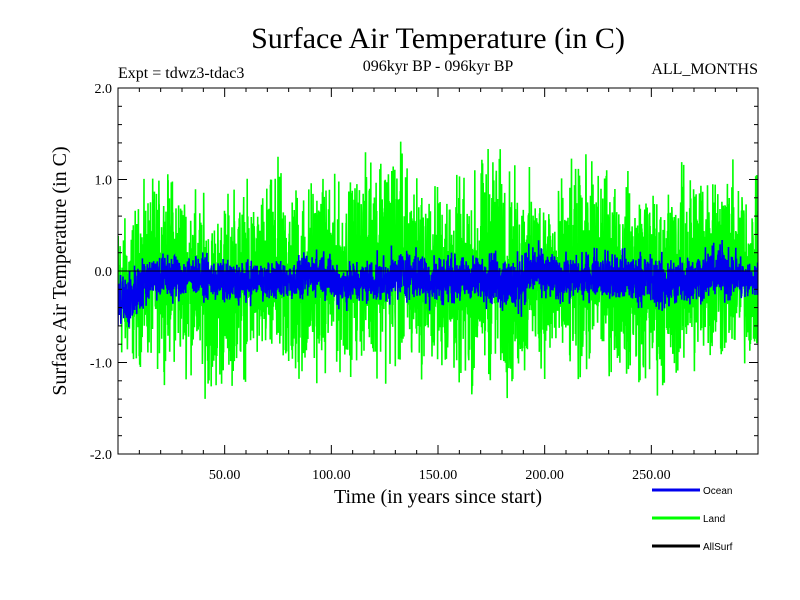  I want to click on x-tick-label: 50.00, so click(225, 475).